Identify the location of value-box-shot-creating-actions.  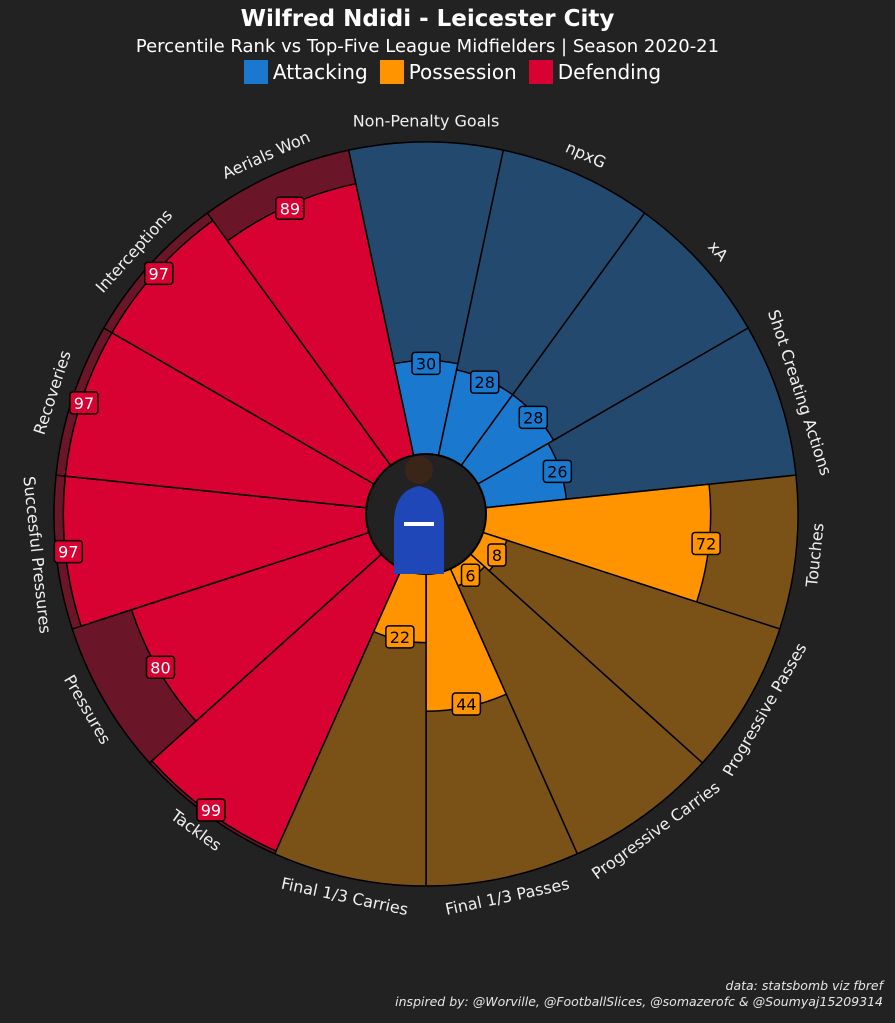
(557, 471).